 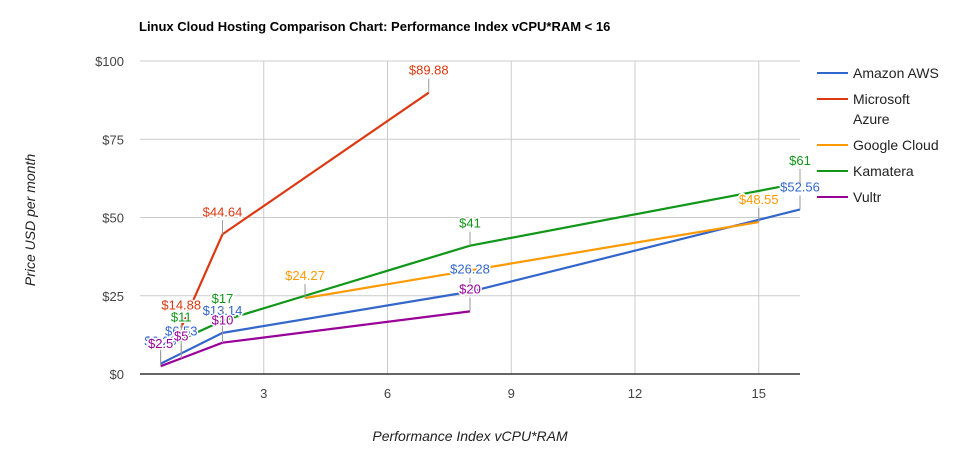 I want to click on data-label: $26.28, so click(x=470, y=269).